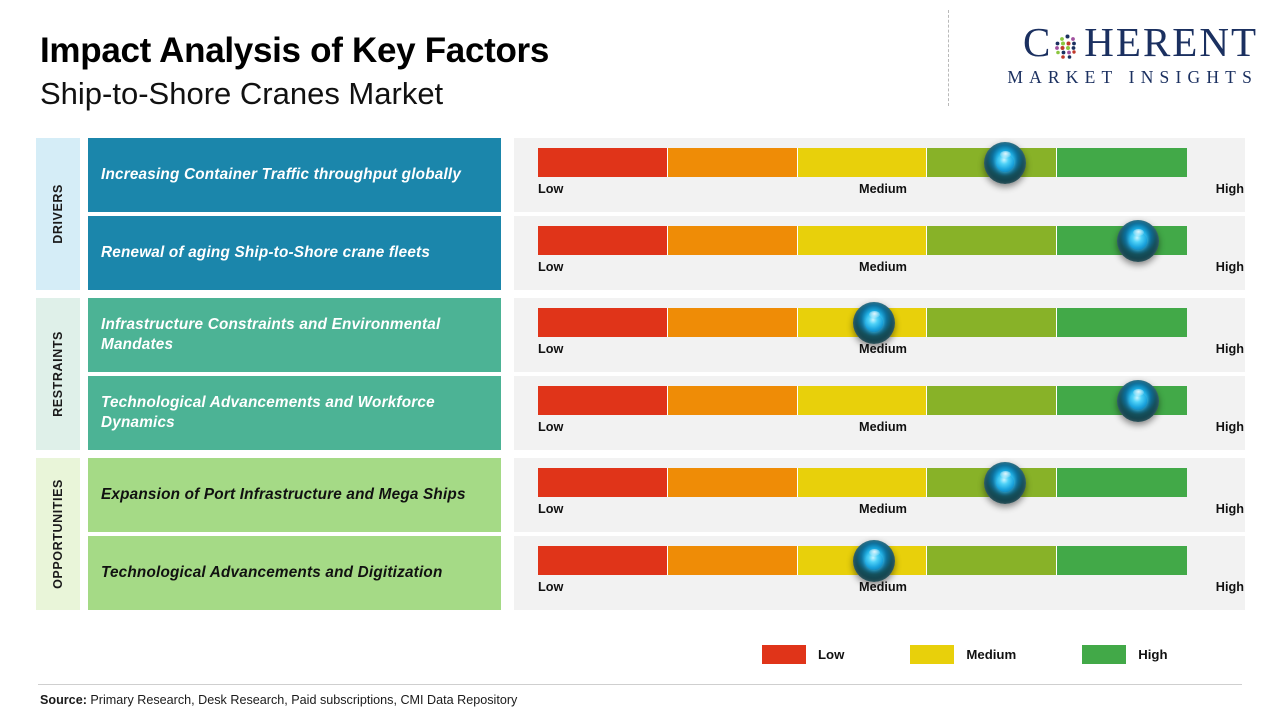 The height and width of the screenshot is (720, 1280). What do you see at coordinates (640, 684) in the screenshot?
I see `footer-divider` at bounding box center [640, 684].